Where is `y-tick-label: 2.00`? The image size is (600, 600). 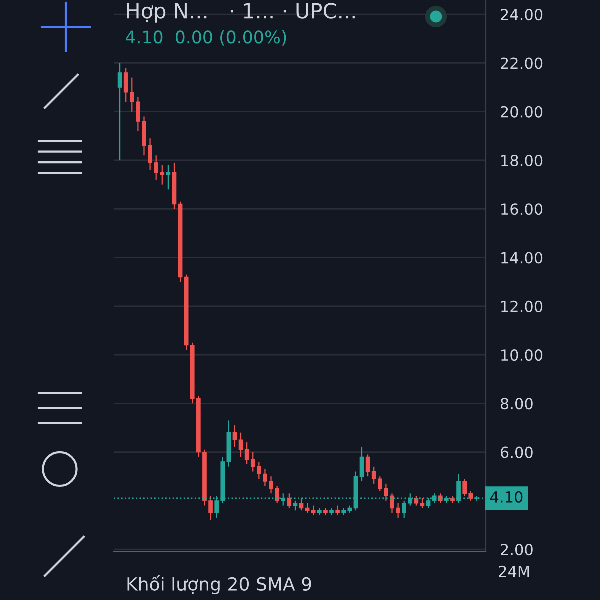
y-tick-label: 2.00 is located at coordinates (517, 550).